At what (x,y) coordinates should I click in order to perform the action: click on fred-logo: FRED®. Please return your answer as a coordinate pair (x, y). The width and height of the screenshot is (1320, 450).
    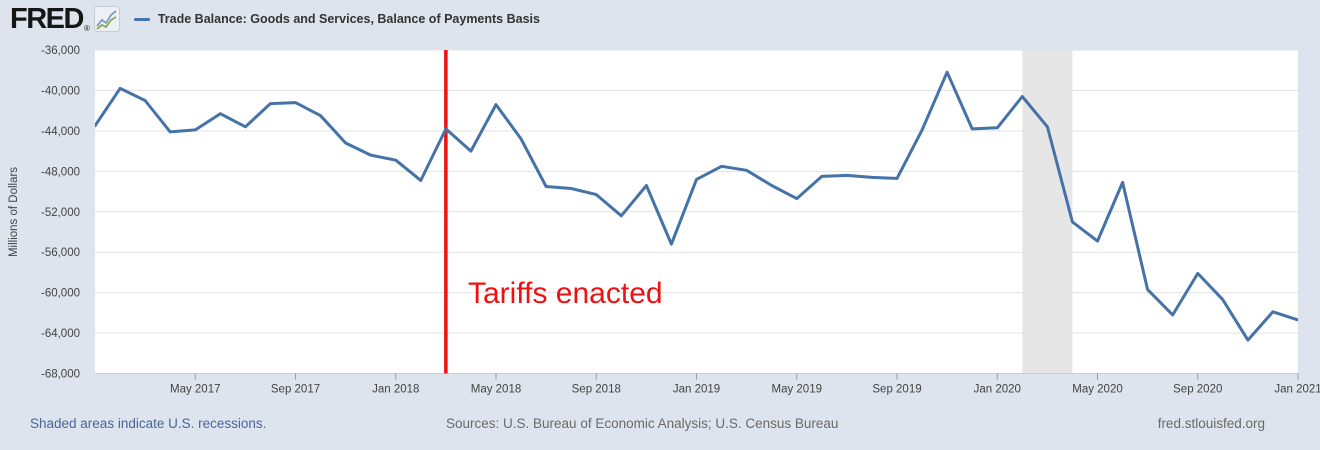
    Looking at the image, I should click on (50, 19).